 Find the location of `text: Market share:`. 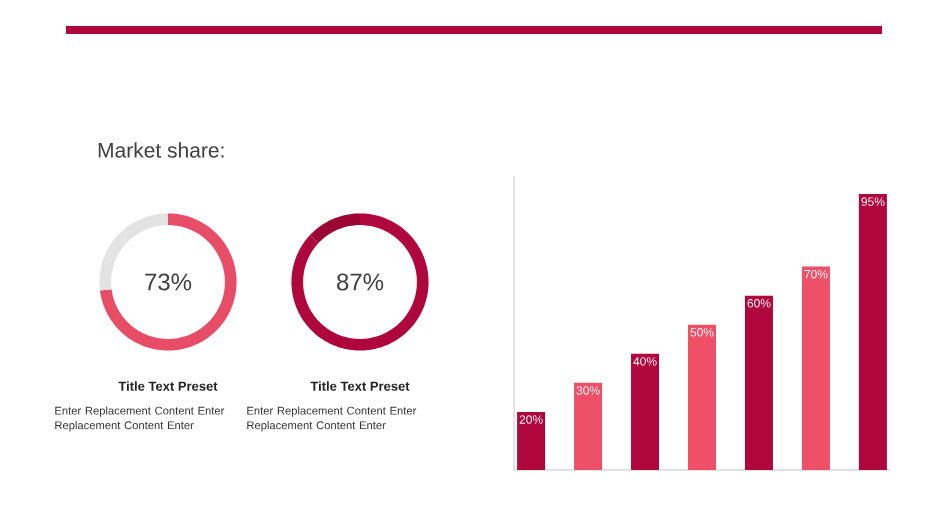

text: Market share: is located at coordinates (161, 150).